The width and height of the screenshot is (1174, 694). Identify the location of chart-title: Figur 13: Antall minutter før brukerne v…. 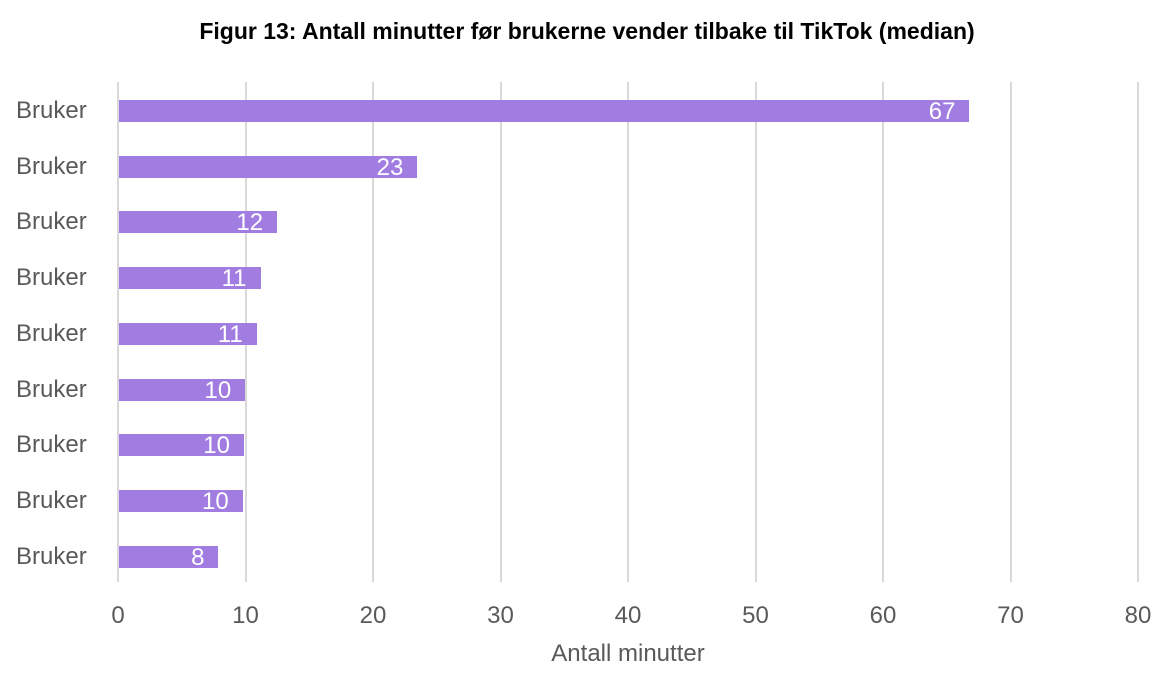
(587, 31).